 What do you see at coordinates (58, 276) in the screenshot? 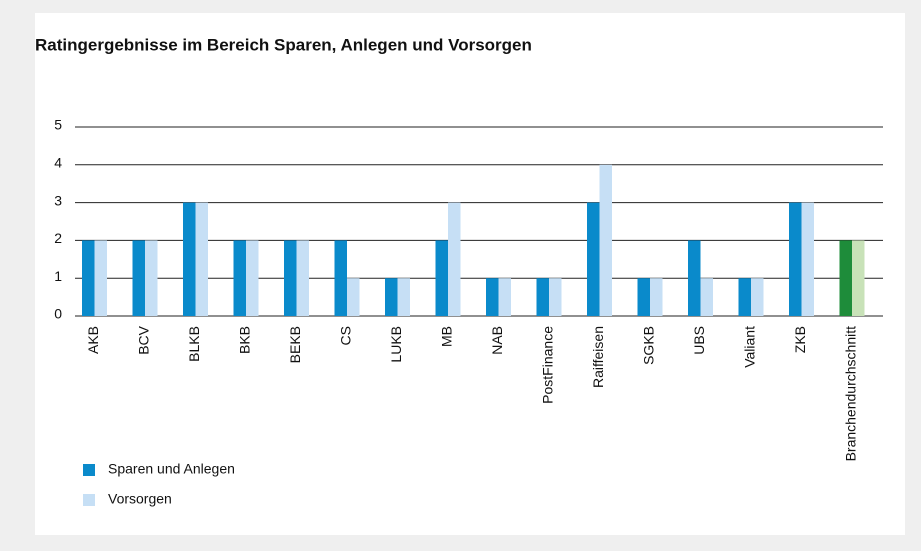
I see `y-tick-label: 1` at bounding box center [58, 276].